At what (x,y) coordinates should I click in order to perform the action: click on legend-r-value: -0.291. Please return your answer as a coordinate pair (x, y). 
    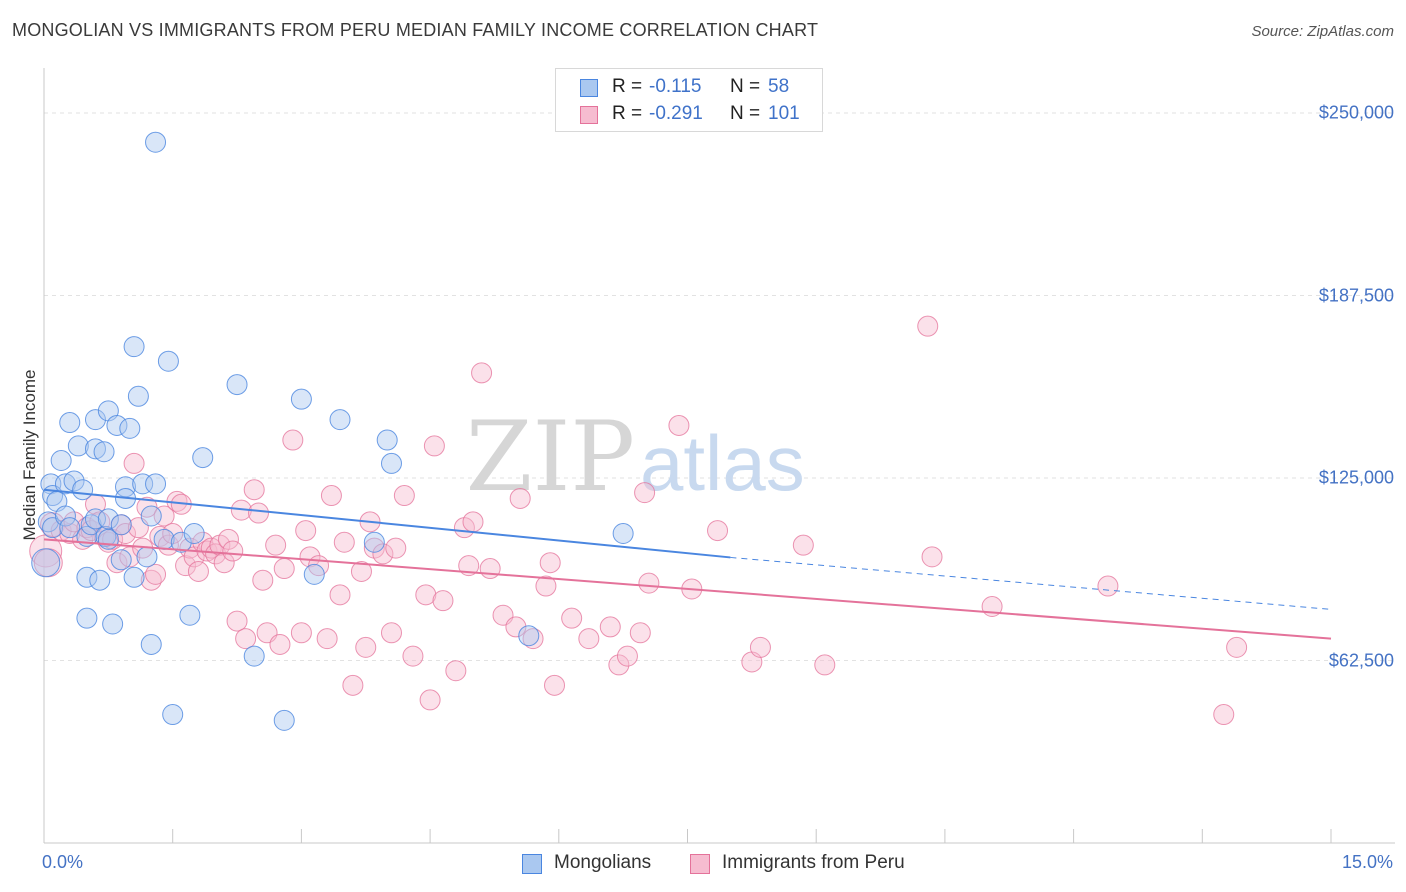
    Looking at the image, I should click on (676, 113).